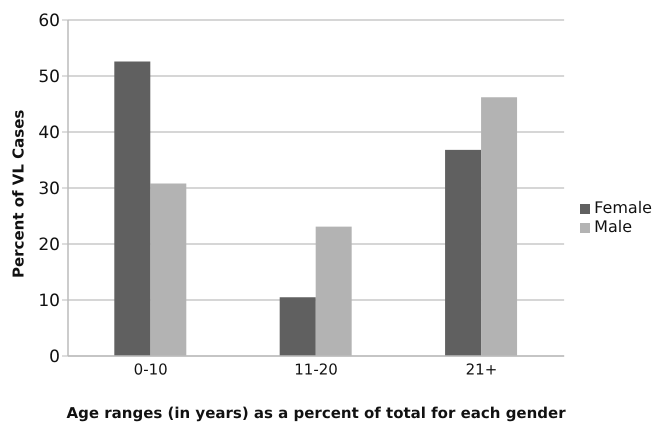  I want to click on y-tick-label: 0, so click(54, 357).